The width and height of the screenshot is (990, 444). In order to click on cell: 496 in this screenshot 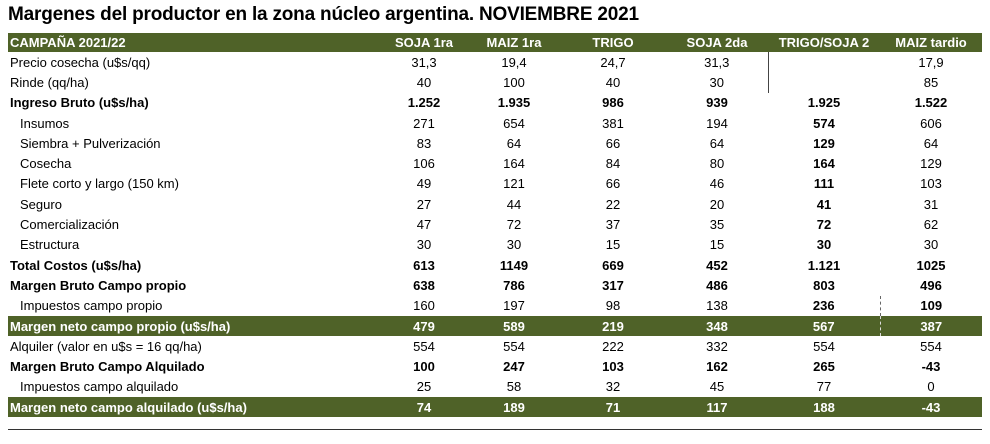, I will do `click(931, 285)`.